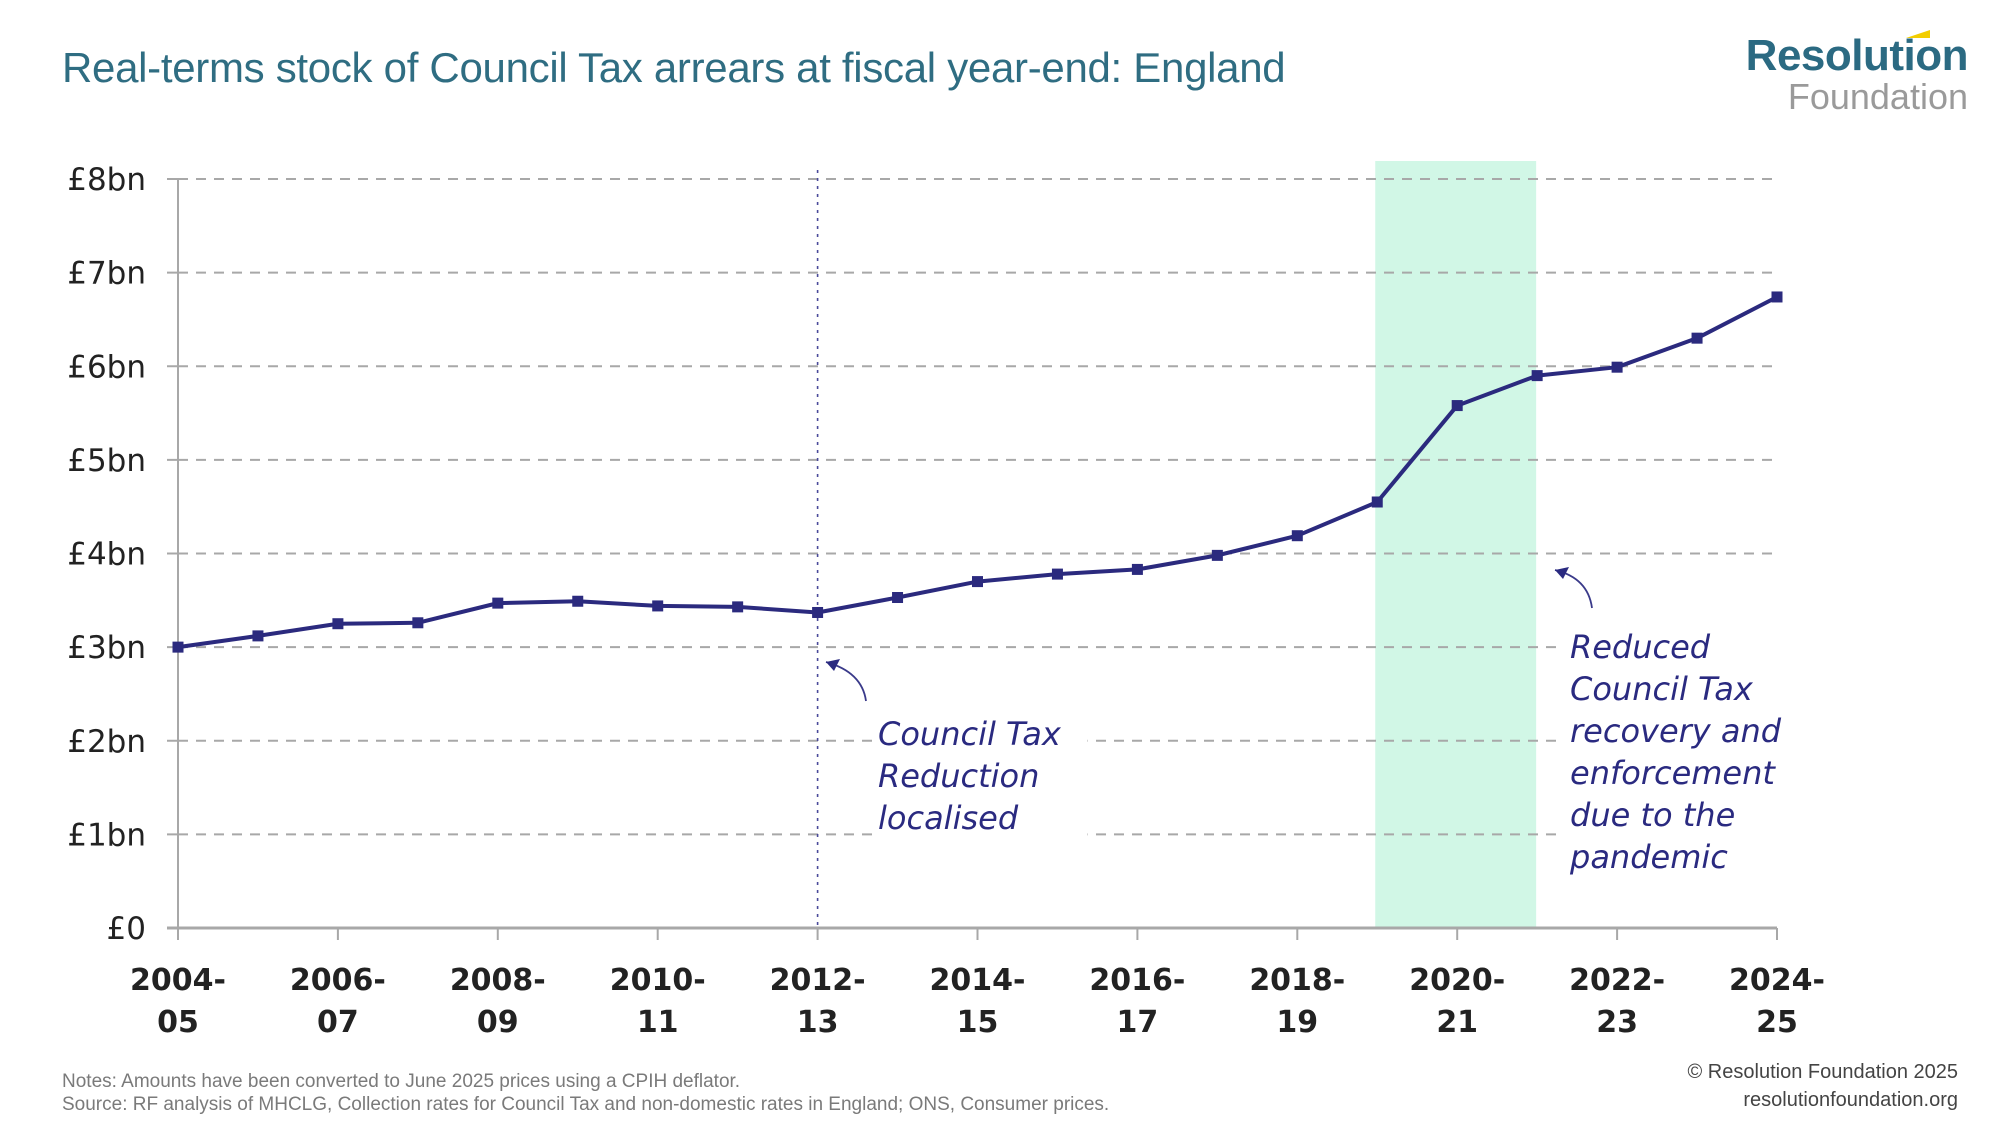 The height and width of the screenshot is (1125, 2000). I want to click on y-tick-label: £6bn, so click(106, 367).